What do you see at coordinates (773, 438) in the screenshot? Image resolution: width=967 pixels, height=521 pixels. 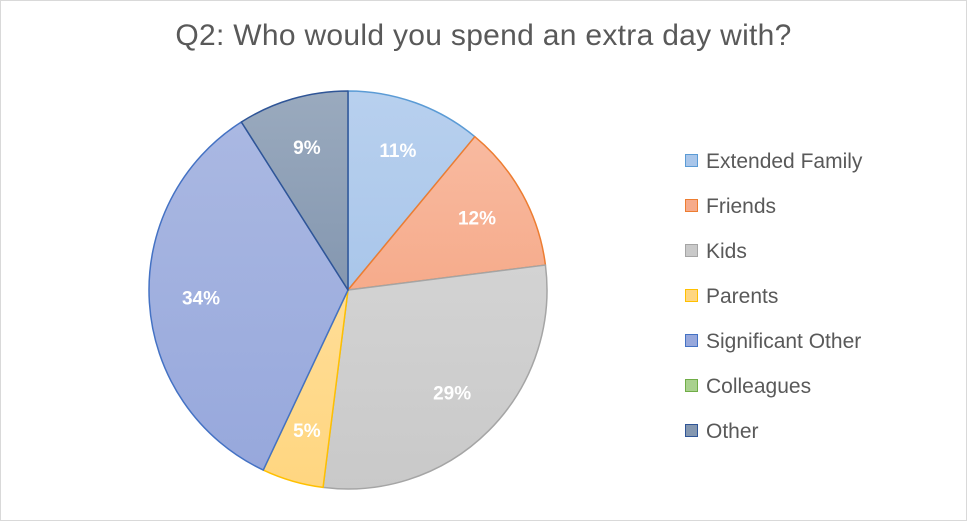 I see `legend-item-other: Other` at bounding box center [773, 438].